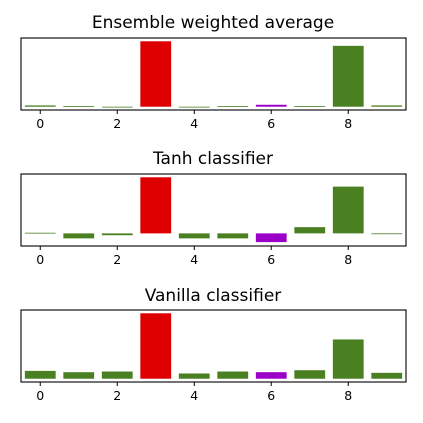  I want to click on chart-title: Tanh classifier, so click(212, 159).